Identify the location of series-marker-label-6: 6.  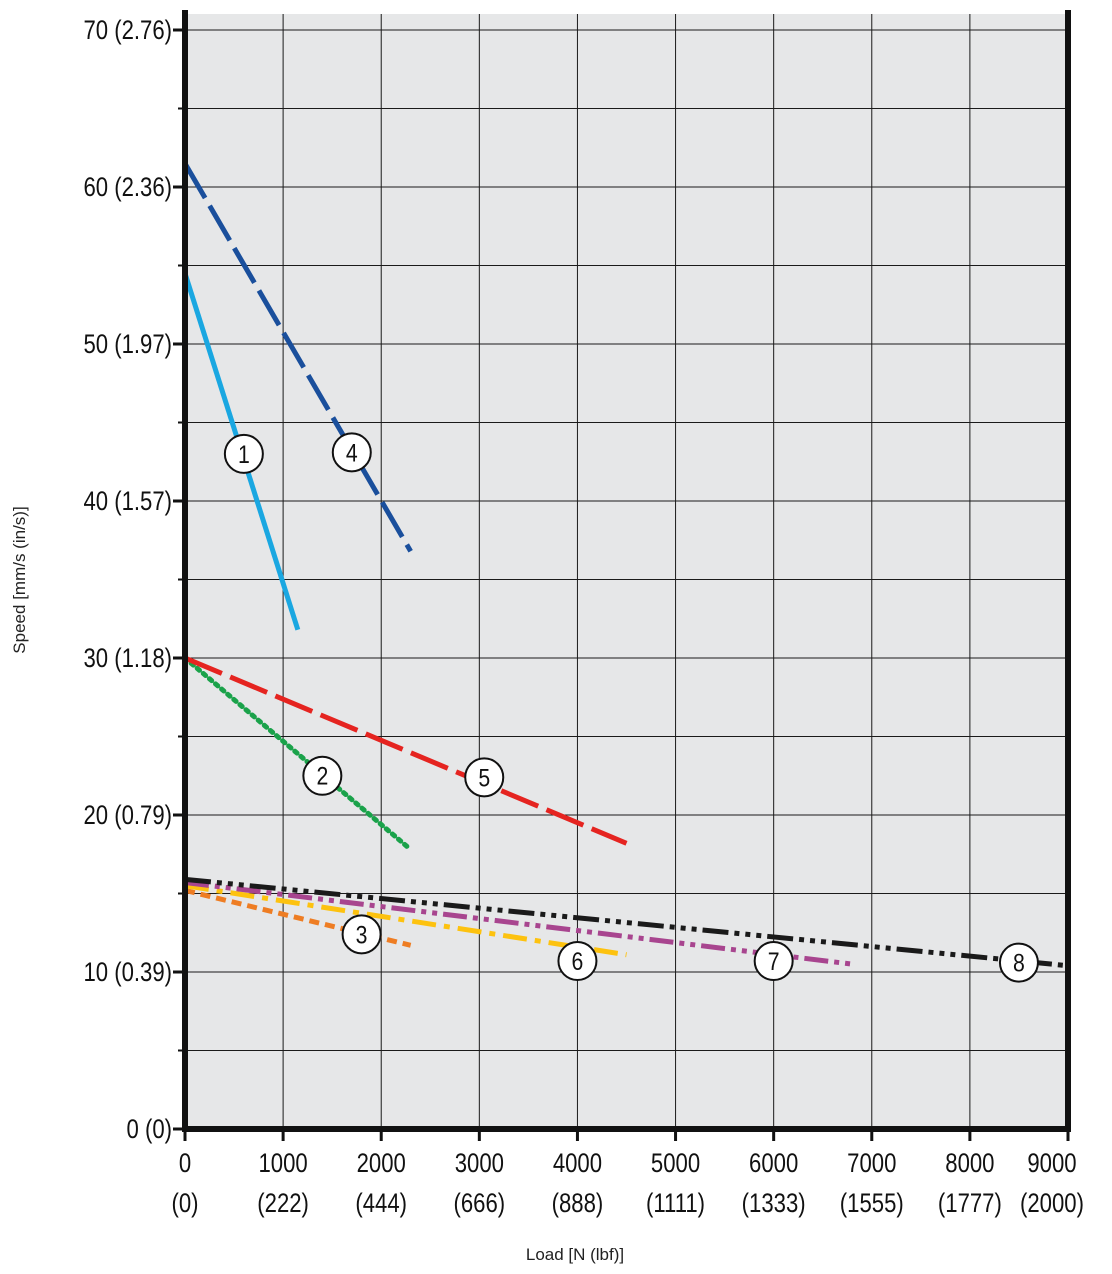
(578, 961).